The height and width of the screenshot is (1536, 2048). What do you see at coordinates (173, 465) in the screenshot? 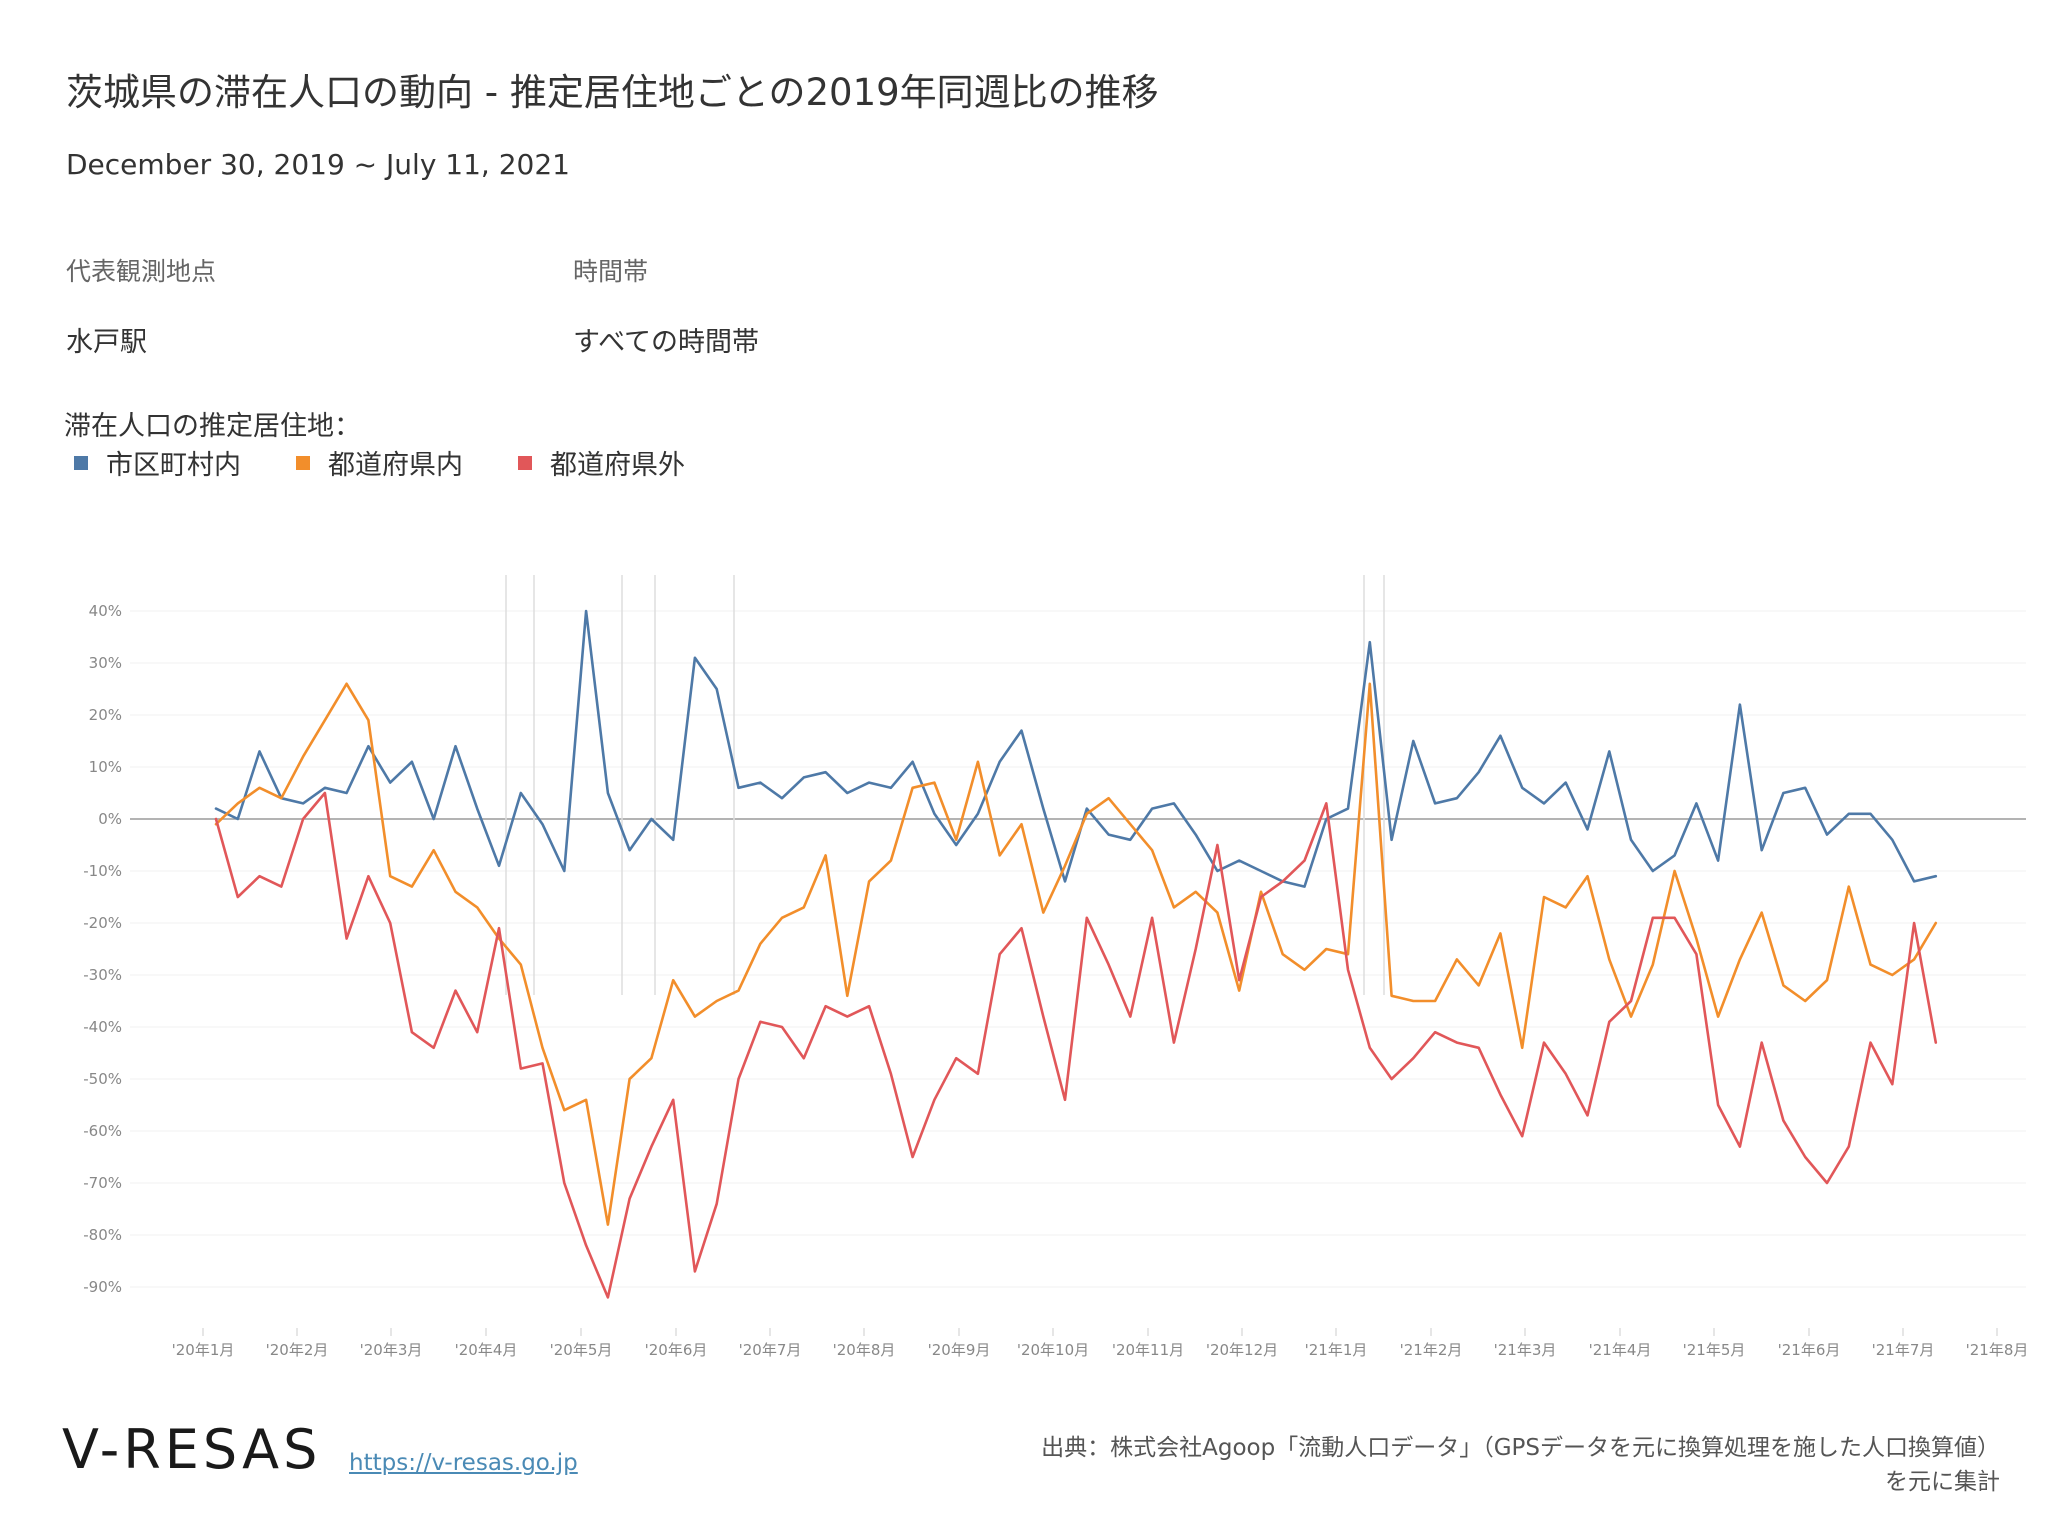
I see `legend-label-city: 市区町村内` at bounding box center [173, 465].